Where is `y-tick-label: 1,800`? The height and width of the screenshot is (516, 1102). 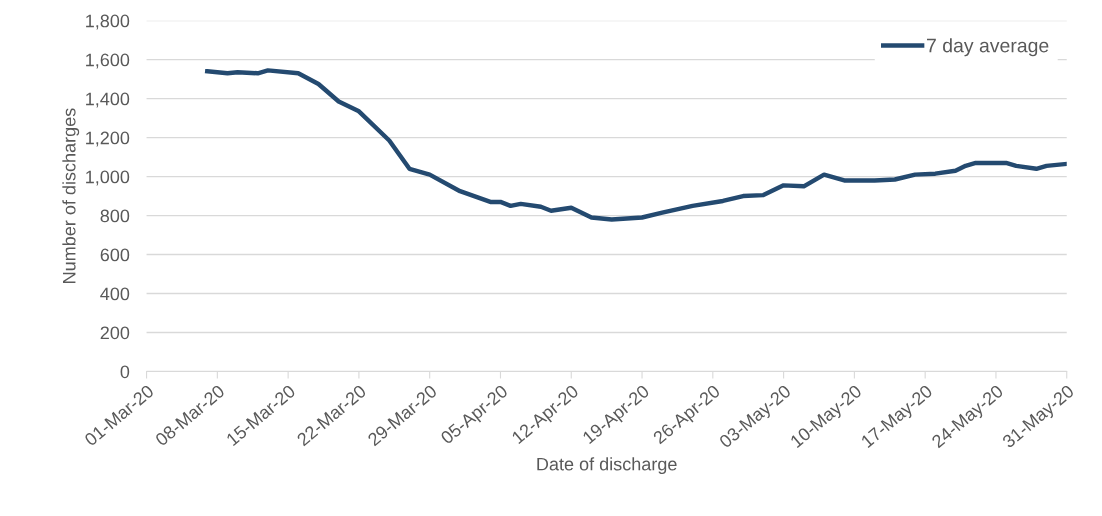 y-tick-label: 1,800 is located at coordinates (108, 22).